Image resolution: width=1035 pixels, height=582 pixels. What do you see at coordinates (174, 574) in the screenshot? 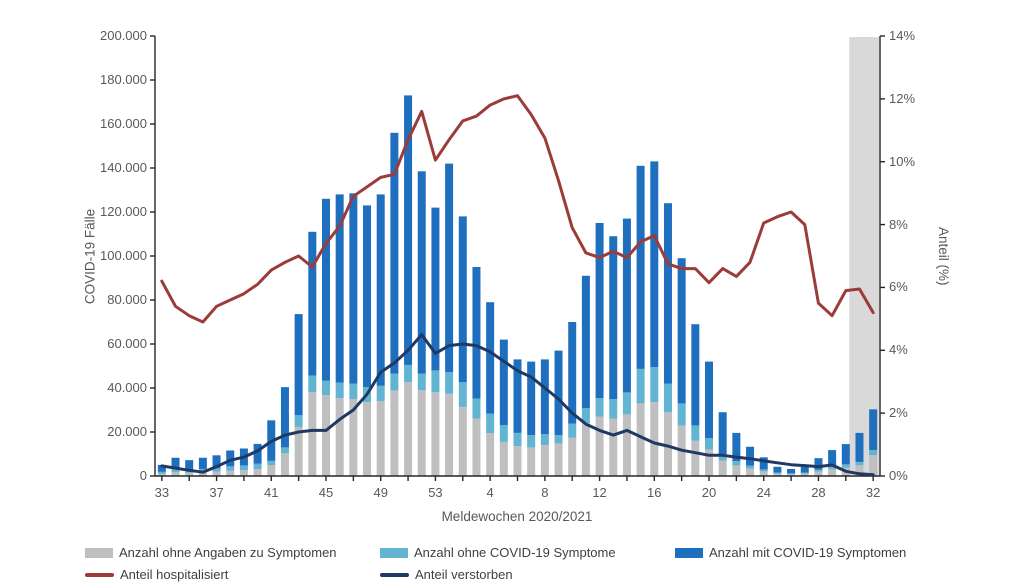
I see `legend-label: Anteil hospitalisiert` at bounding box center [174, 574].